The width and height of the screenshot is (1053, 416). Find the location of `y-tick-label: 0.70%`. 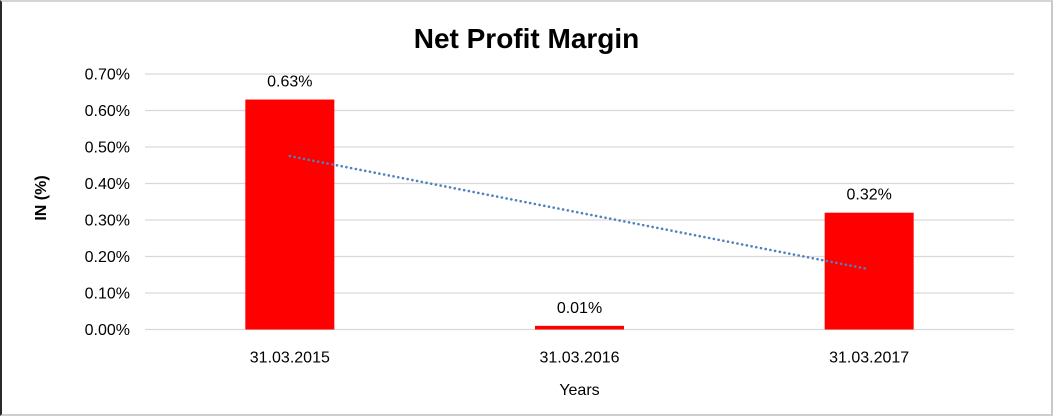

y-tick-label: 0.70% is located at coordinates (107, 75).